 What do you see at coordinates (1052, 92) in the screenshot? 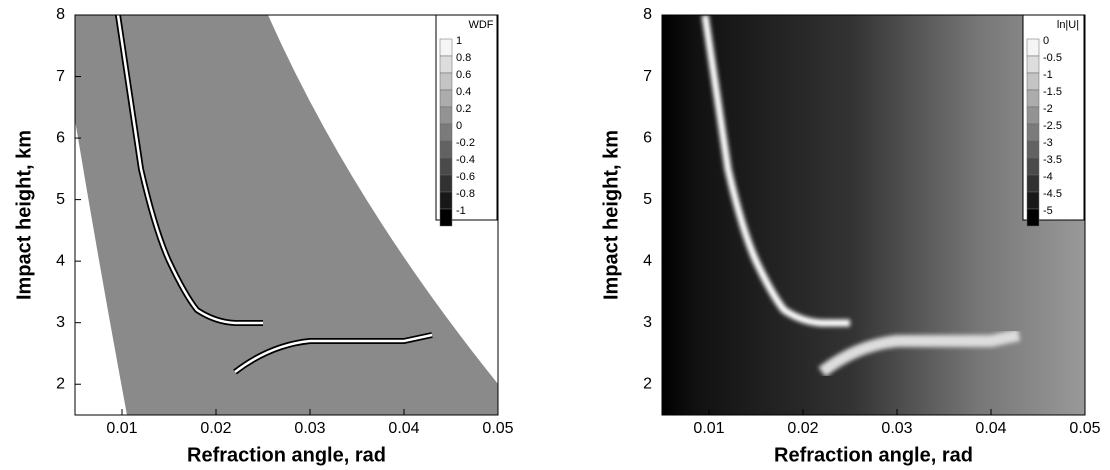
I see `colorbar-label: -1.5` at bounding box center [1052, 92].